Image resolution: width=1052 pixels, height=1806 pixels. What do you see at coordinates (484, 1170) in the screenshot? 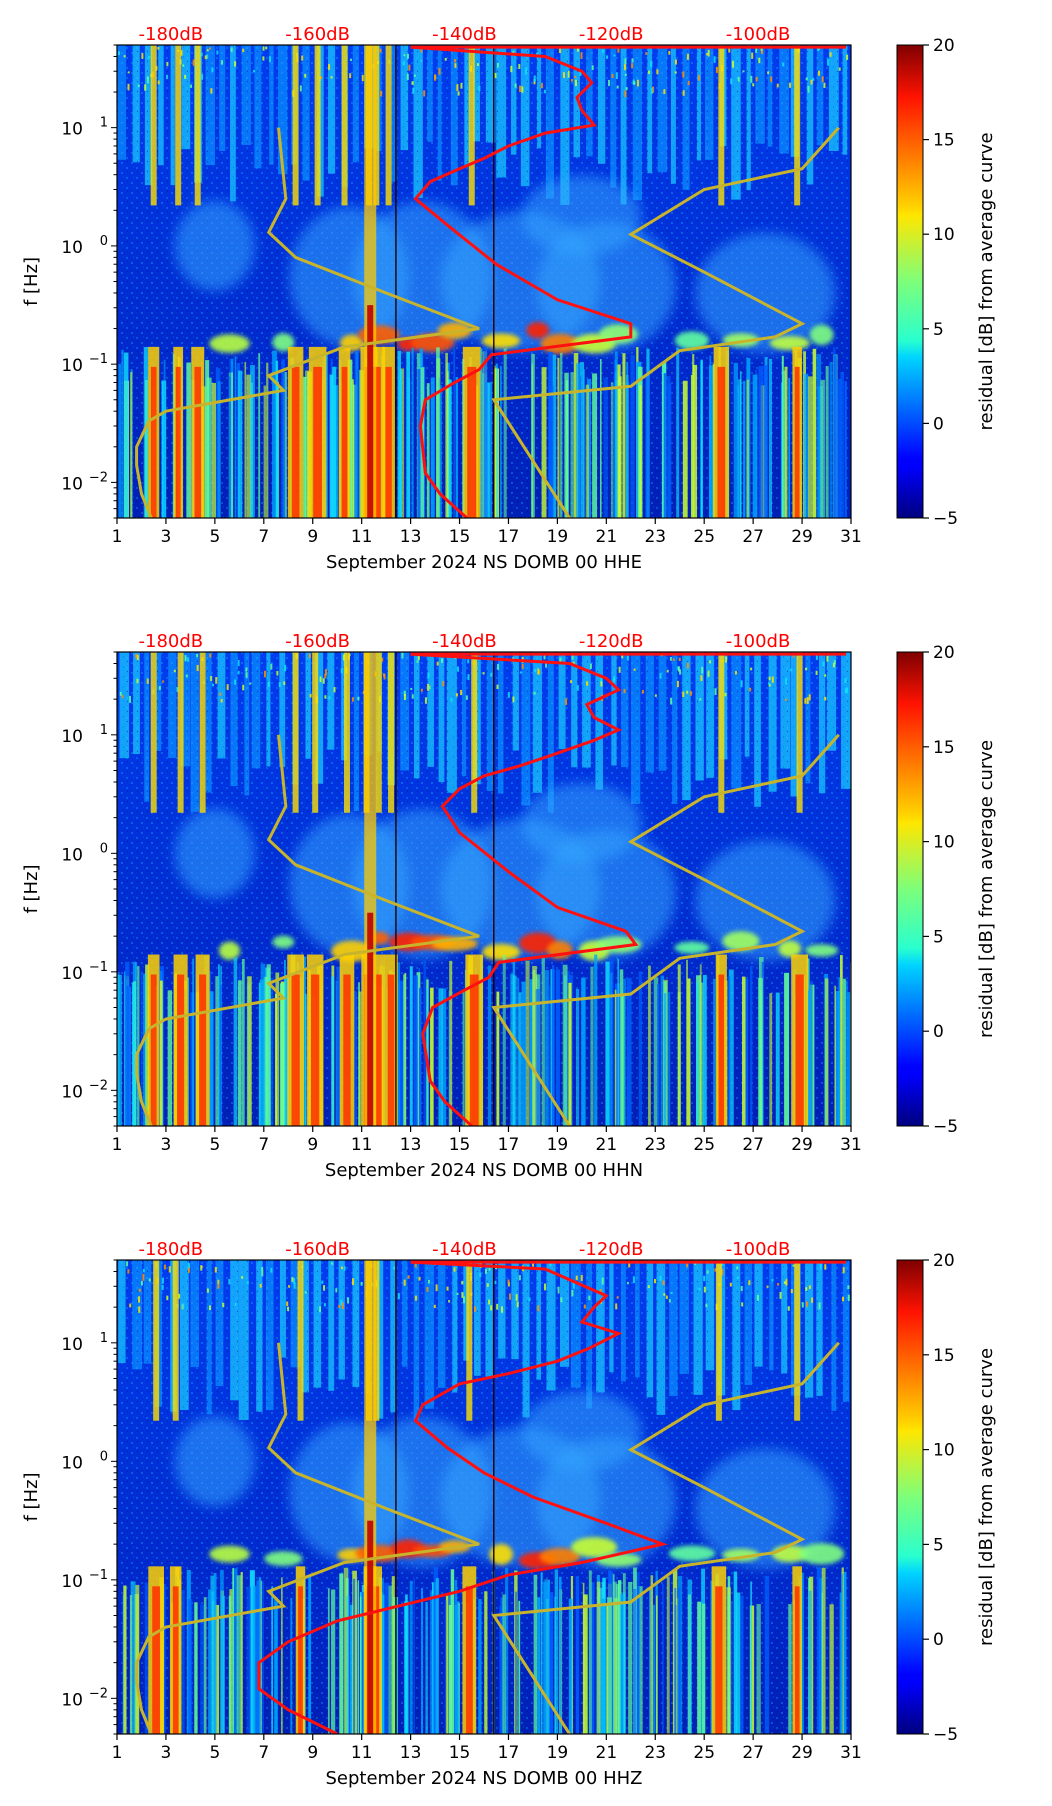
I see `x-axis-label: September 2024 NS DOMB 00 HHN` at bounding box center [484, 1170].